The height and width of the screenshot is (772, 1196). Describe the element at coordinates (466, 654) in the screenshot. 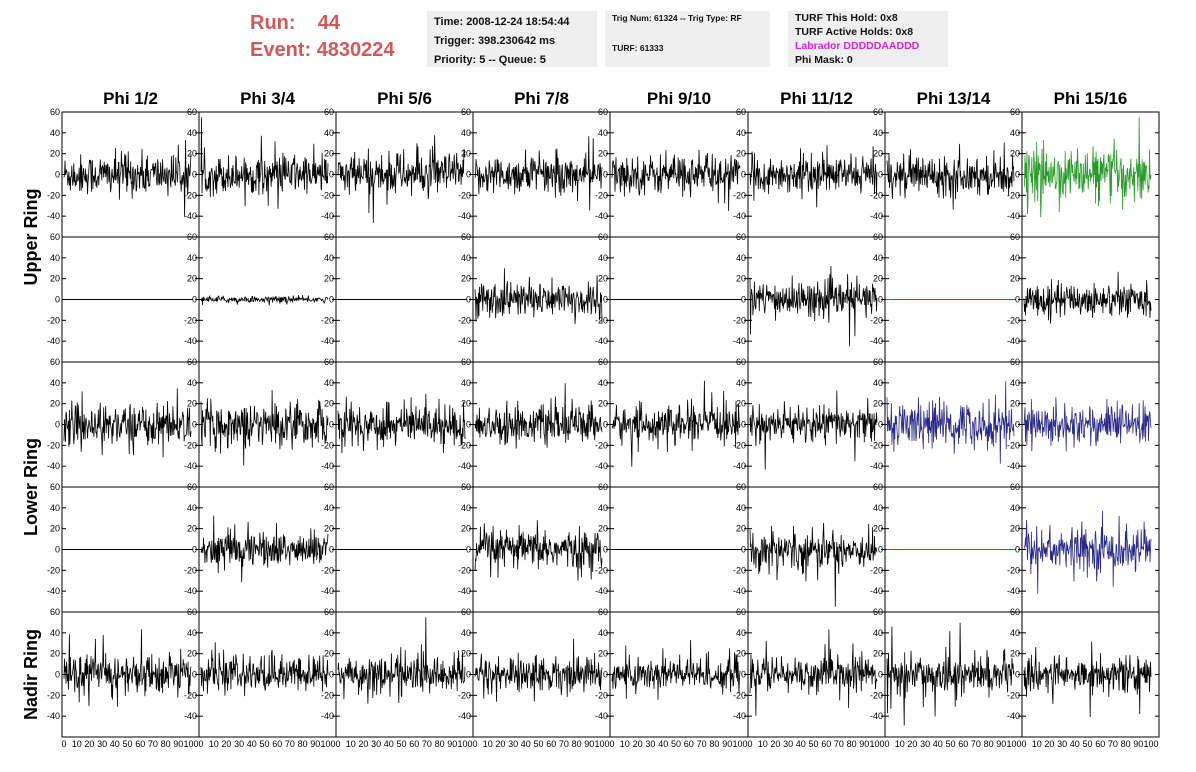

I see `ytick-label-r4-c3: 20` at that location.